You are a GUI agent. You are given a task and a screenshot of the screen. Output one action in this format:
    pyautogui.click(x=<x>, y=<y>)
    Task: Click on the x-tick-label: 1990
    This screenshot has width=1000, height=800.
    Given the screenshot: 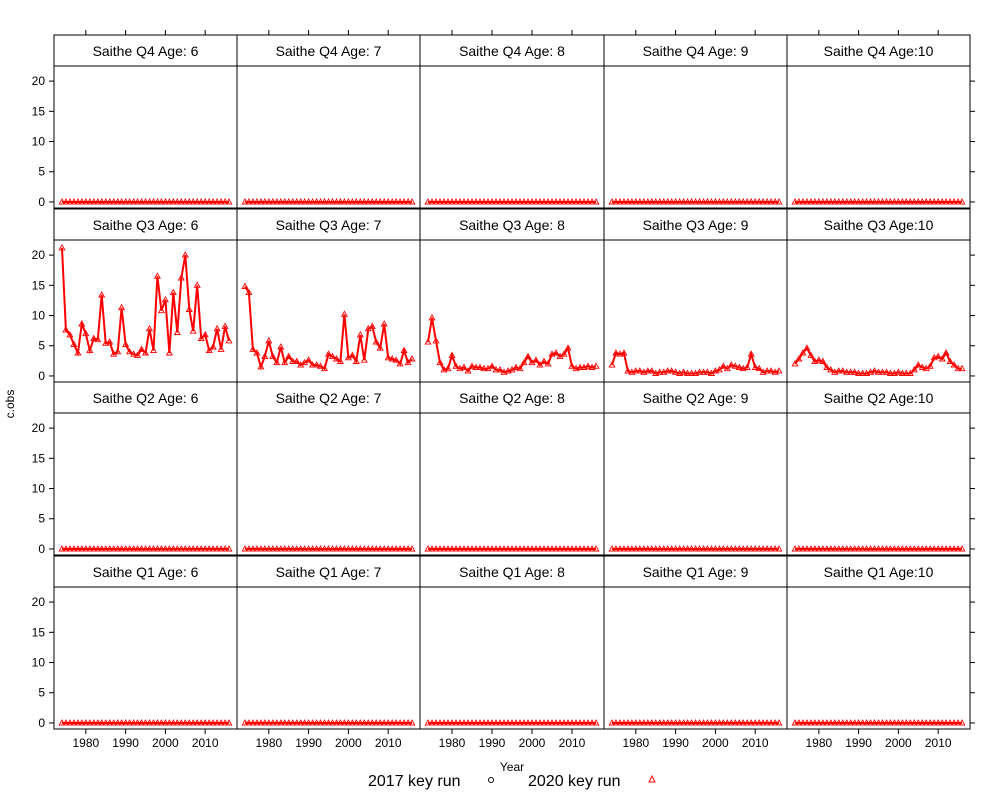 What is the action you would take?
    pyautogui.click(x=492, y=743)
    